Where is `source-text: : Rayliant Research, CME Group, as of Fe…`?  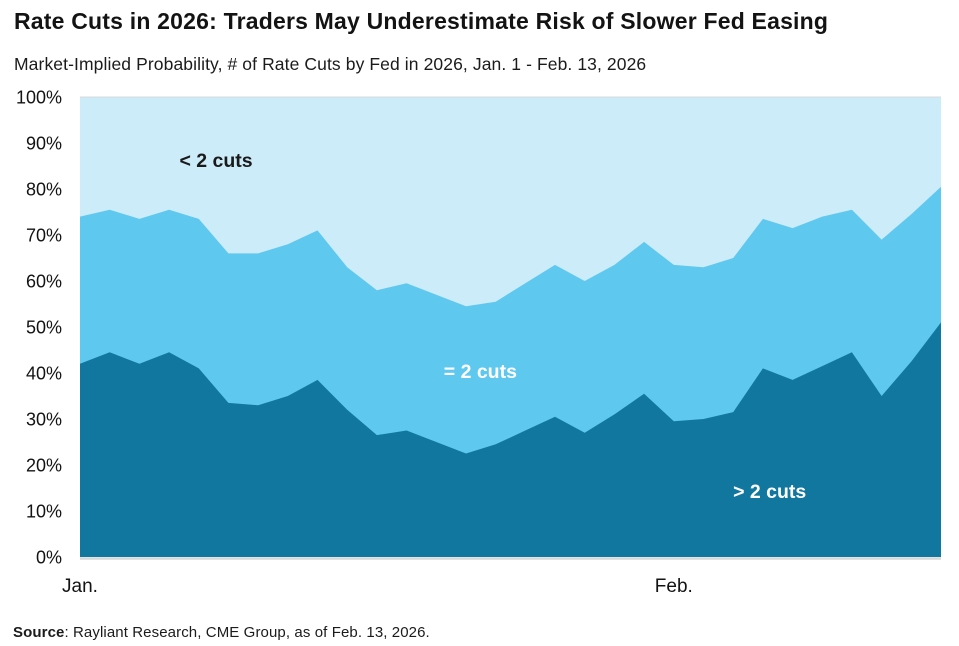
source-text: : Rayliant Research, CME Group, as of Fe… is located at coordinates (247, 632).